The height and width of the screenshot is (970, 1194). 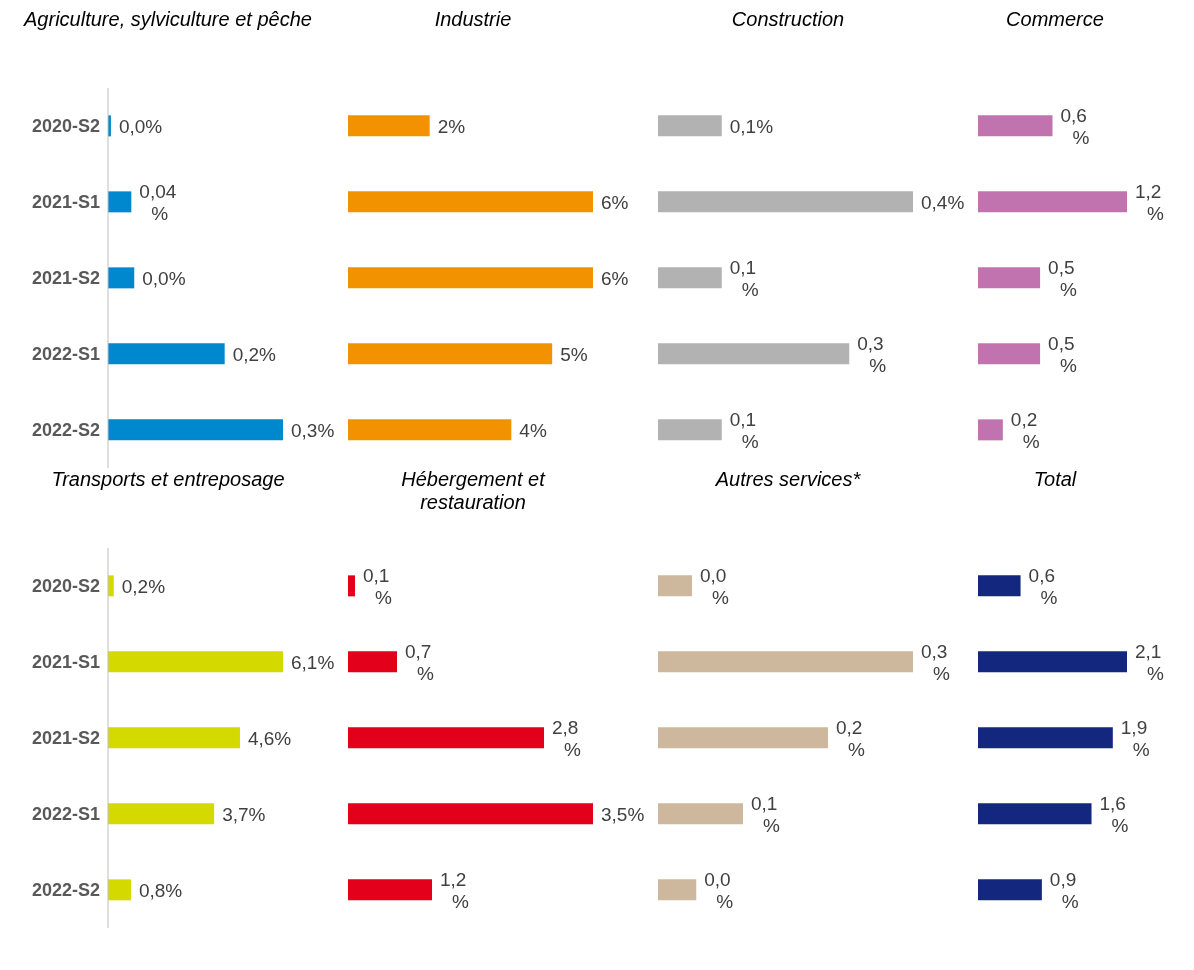 What do you see at coordinates (788, 20) in the screenshot?
I see `chart-title: Construction` at bounding box center [788, 20].